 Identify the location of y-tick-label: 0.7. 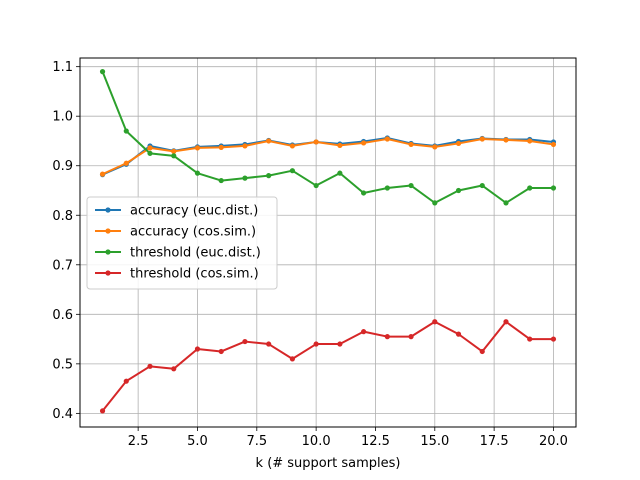
(62, 265).